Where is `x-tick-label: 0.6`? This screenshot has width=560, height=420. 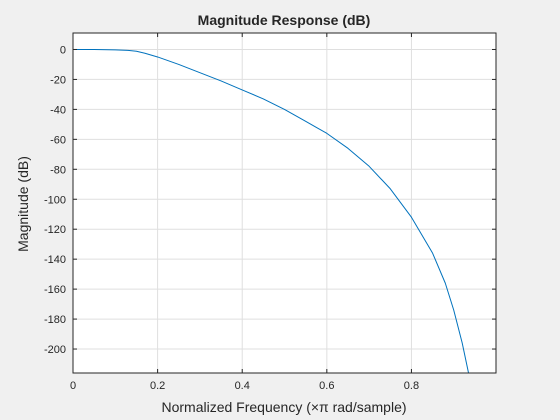
x-tick-label: 0.6 is located at coordinates (326, 386).